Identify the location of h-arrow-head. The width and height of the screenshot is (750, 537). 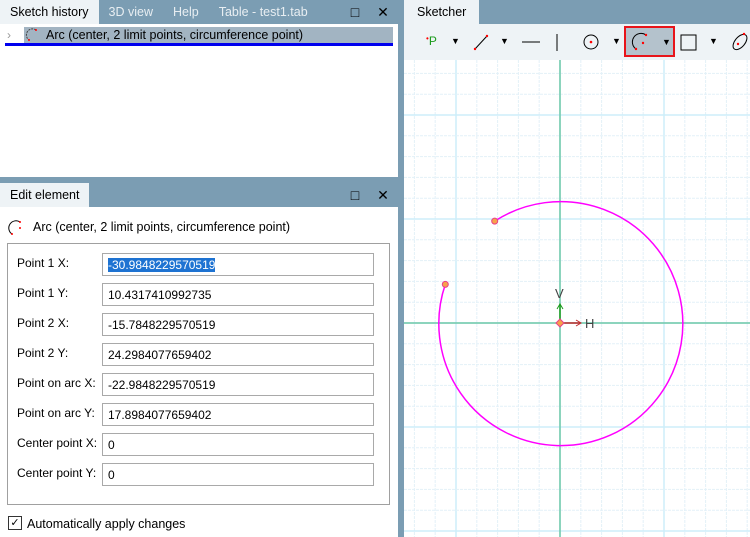
(578, 323).